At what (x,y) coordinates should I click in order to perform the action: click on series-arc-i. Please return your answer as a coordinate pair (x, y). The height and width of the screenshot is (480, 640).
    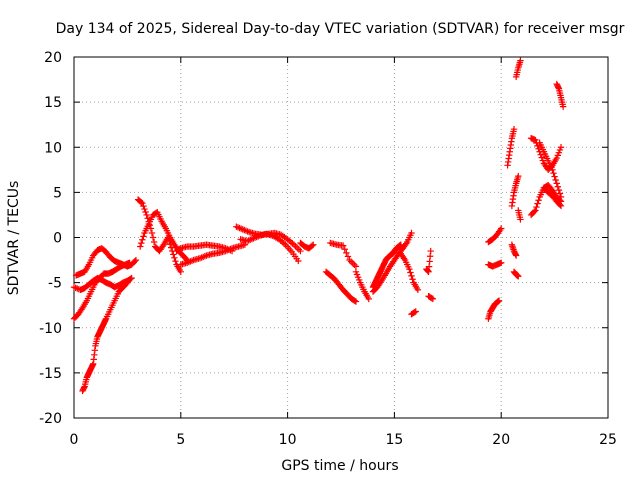
    Looking at the image, I should click on (268, 239).